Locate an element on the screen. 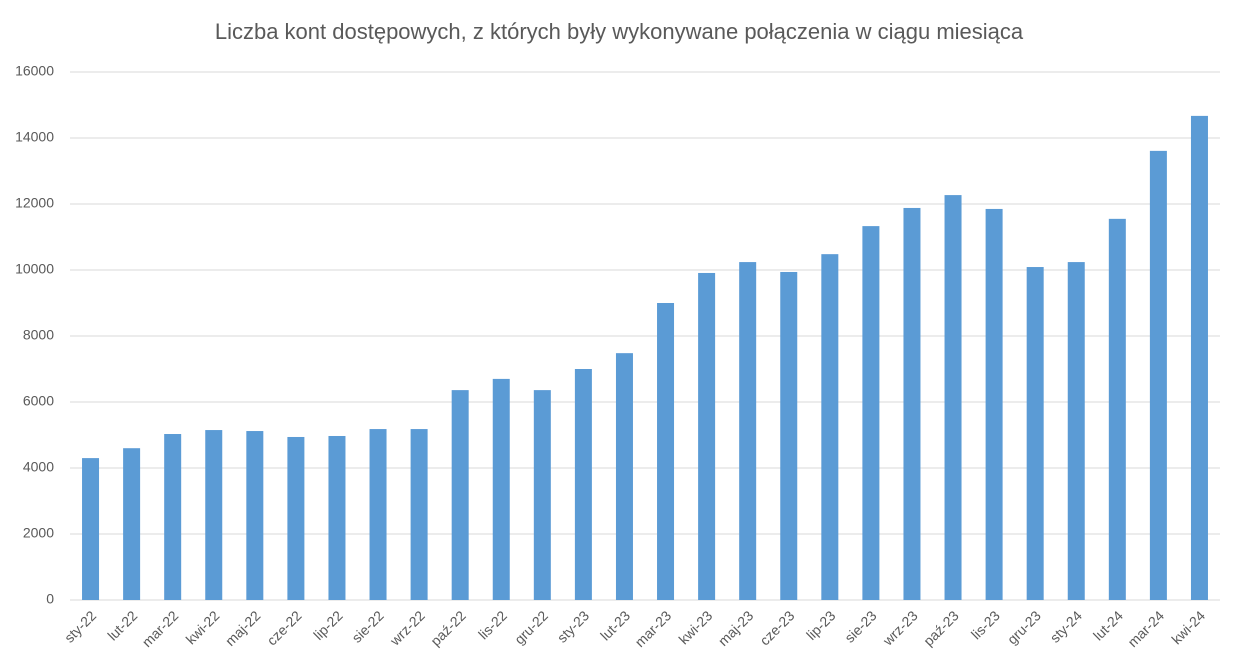  x-tick-label: sty-22 is located at coordinates (80, 626).